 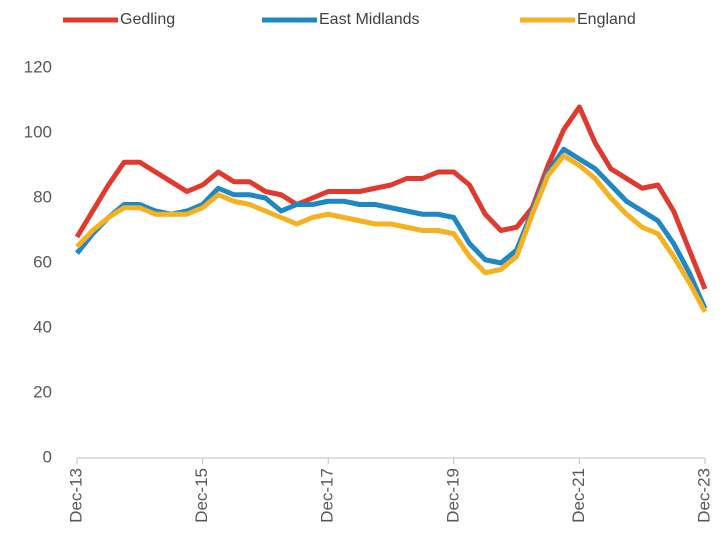 What do you see at coordinates (42, 391) in the screenshot?
I see `y-tick-label: 20` at bounding box center [42, 391].